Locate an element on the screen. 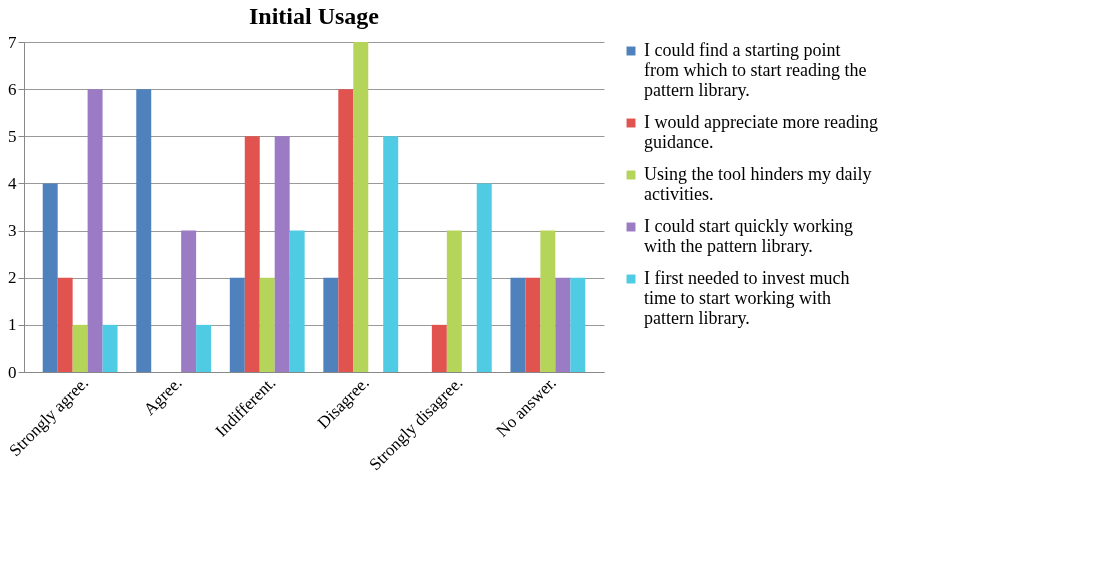 The image size is (1093, 585). y-tick-label: 2 is located at coordinates (12, 278).